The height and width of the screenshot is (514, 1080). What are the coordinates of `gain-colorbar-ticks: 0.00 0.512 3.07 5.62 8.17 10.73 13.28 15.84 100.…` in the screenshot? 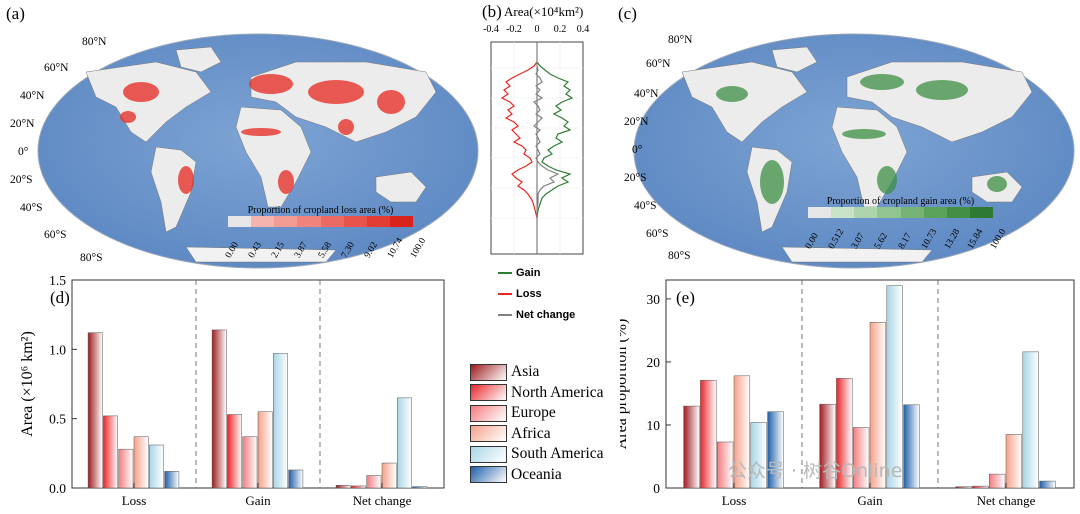 It's located at (906, 234).